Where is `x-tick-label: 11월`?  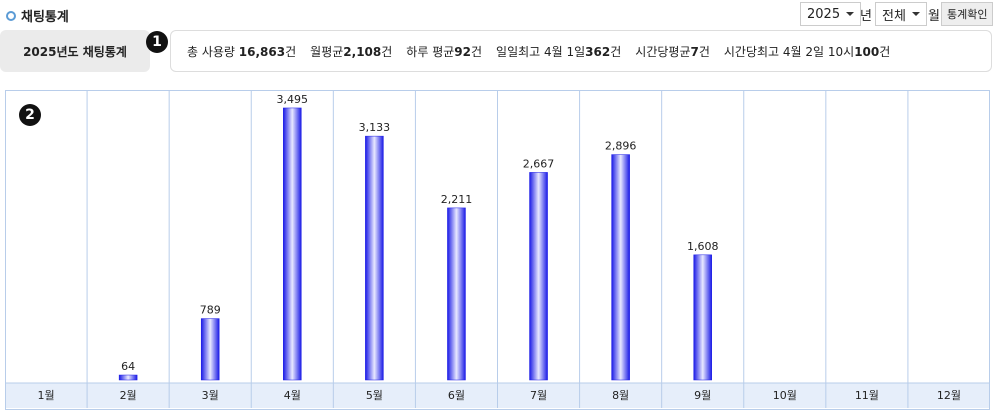
x-tick-label: 11월 is located at coordinates (867, 395).